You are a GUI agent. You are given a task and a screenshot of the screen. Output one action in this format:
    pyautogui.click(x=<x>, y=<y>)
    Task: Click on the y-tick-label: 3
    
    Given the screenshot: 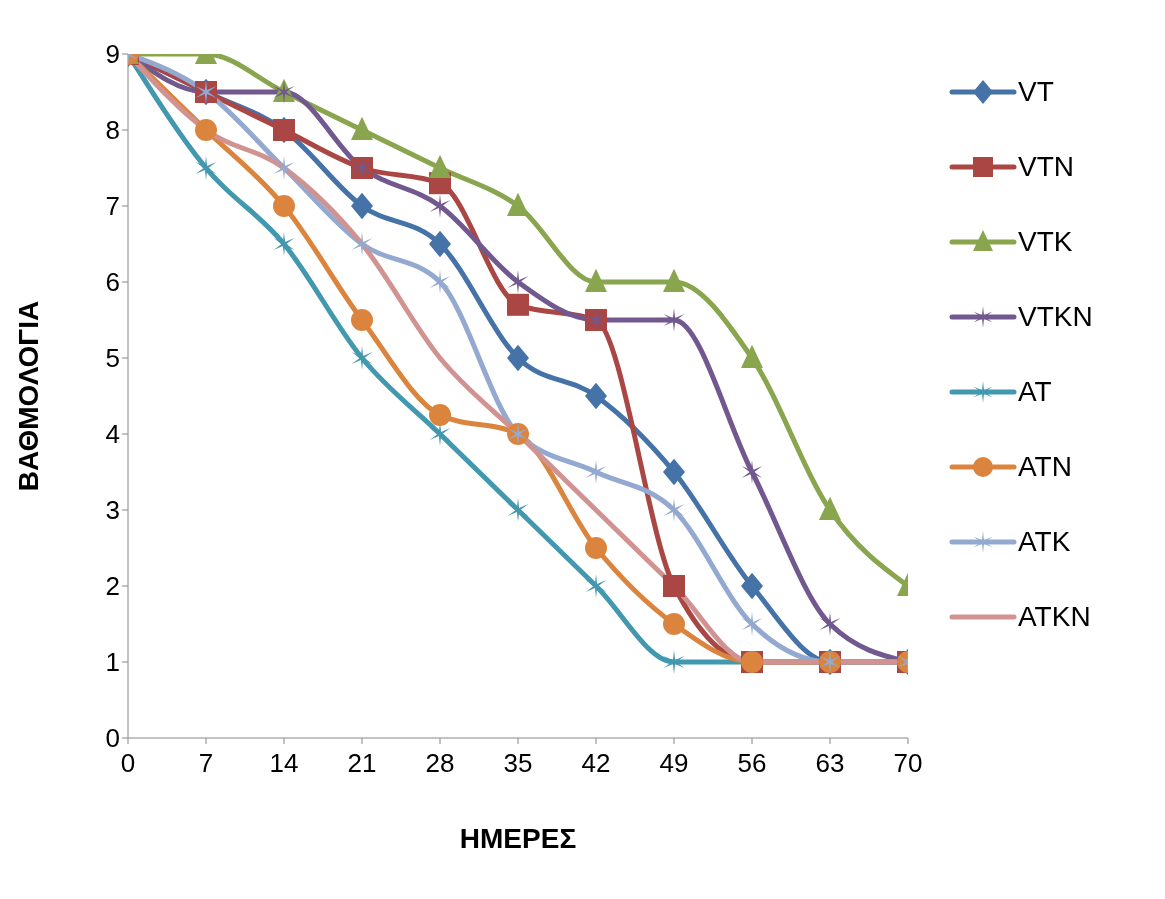 What is the action you would take?
    pyautogui.click(x=112, y=510)
    